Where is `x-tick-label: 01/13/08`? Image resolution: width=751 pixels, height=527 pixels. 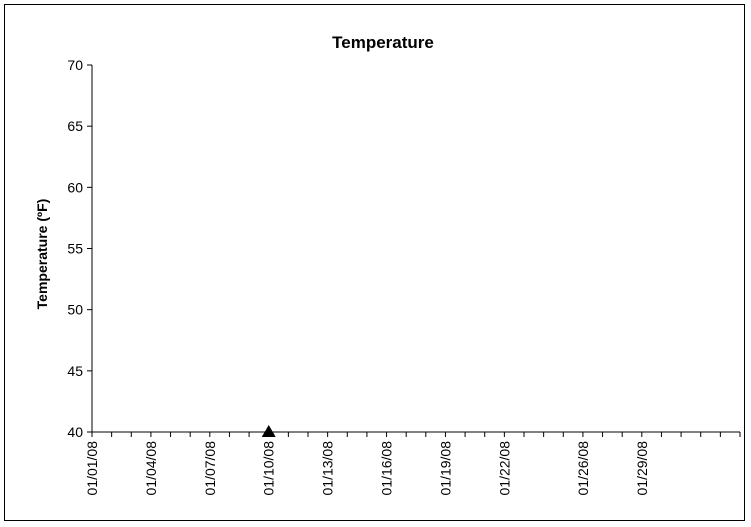 x-tick-label: 01/13/08 is located at coordinates (328, 468).